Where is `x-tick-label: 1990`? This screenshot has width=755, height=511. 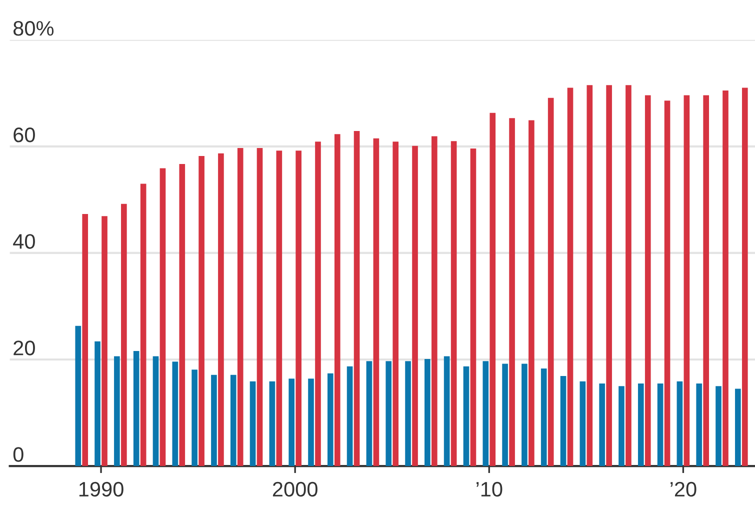 x-tick-label: 1990 is located at coordinates (101, 489).